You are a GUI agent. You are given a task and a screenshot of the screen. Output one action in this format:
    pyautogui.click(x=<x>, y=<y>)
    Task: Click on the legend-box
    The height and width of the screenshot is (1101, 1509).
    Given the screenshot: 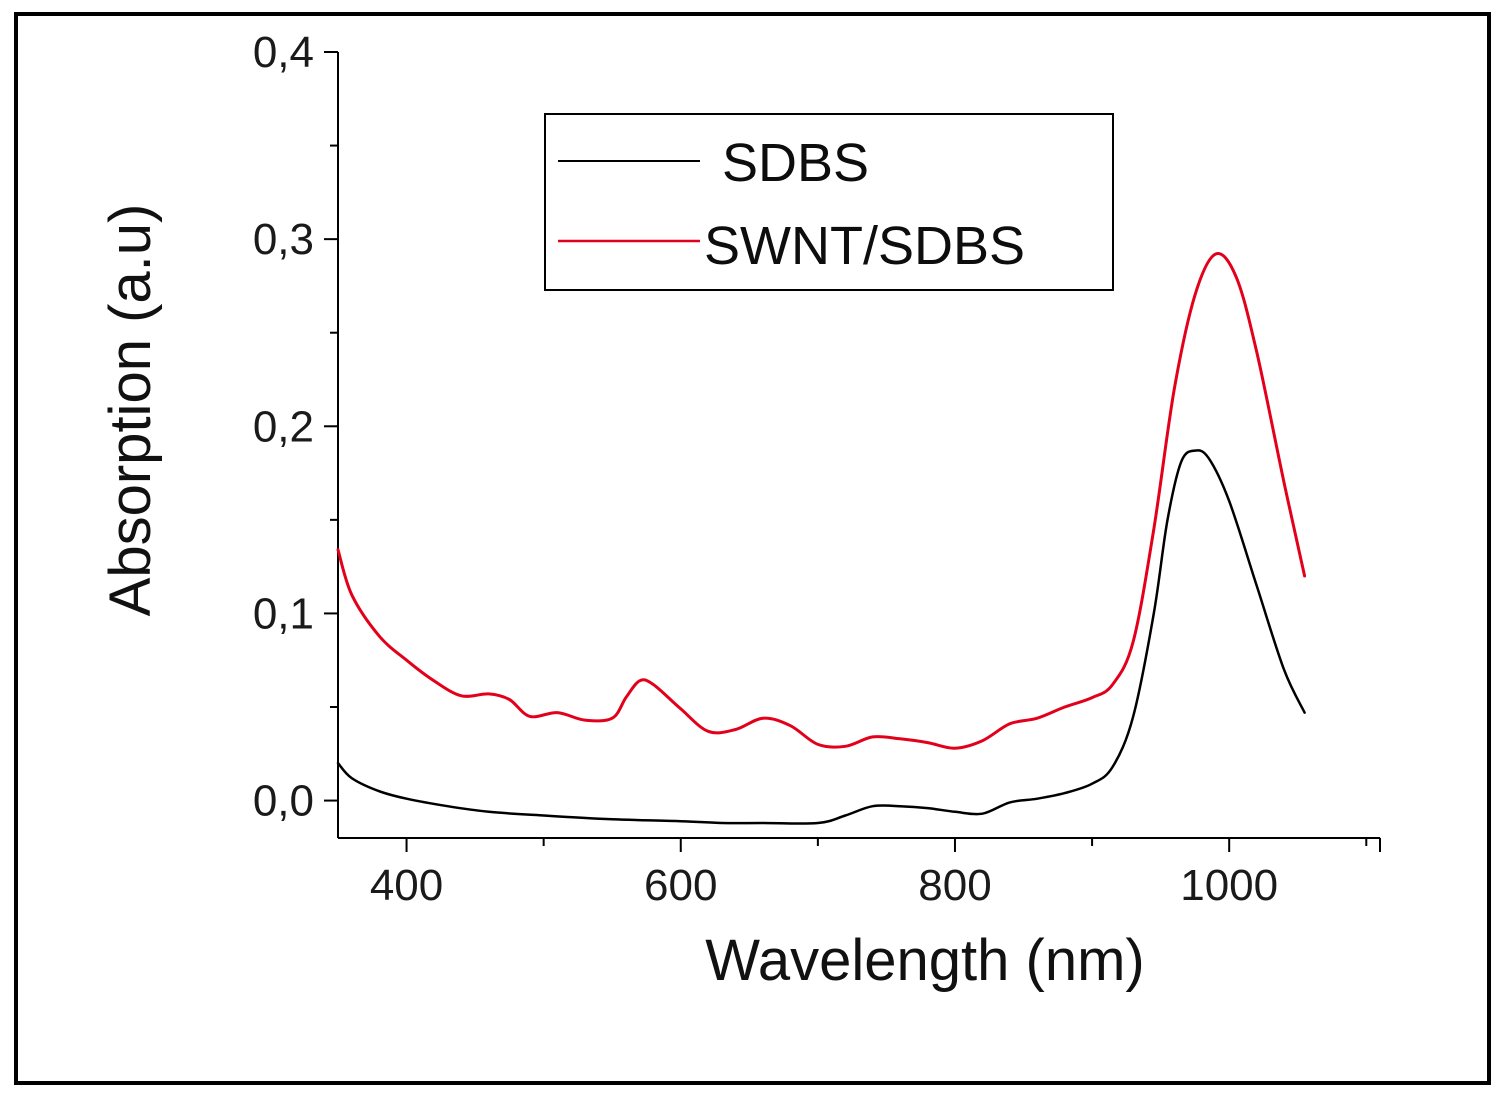 What is the action you would take?
    pyautogui.click(x=829, y=202)
    